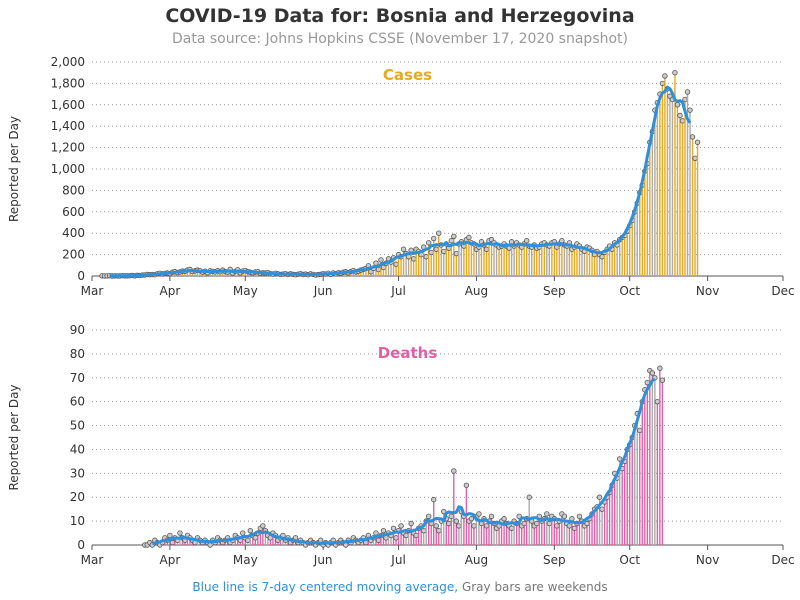 This screenshot has width=800, height=600. I want to click on y-tick-label: 10, so click(77, 521).